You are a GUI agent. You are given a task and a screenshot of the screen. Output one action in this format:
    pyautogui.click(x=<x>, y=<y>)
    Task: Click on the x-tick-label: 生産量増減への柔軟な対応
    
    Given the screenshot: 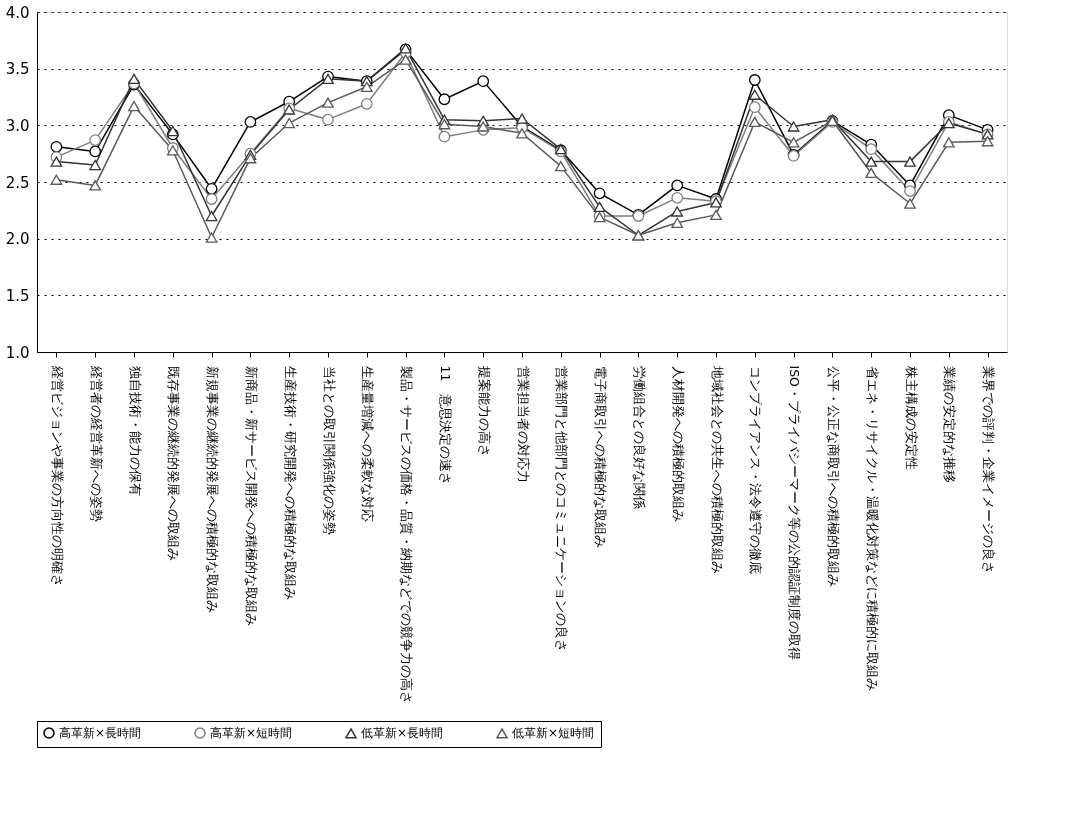 What is the action you would take?
    pyautogui.click(x=368, y=443)
    